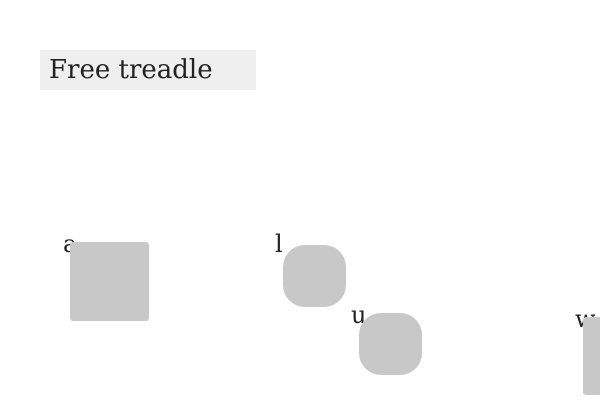 This screenshot has height=400, width=600. What do you see at coordinates (591, 356) in the screenshot?
I see `game-tile-w` at bounding box center [591, 356].